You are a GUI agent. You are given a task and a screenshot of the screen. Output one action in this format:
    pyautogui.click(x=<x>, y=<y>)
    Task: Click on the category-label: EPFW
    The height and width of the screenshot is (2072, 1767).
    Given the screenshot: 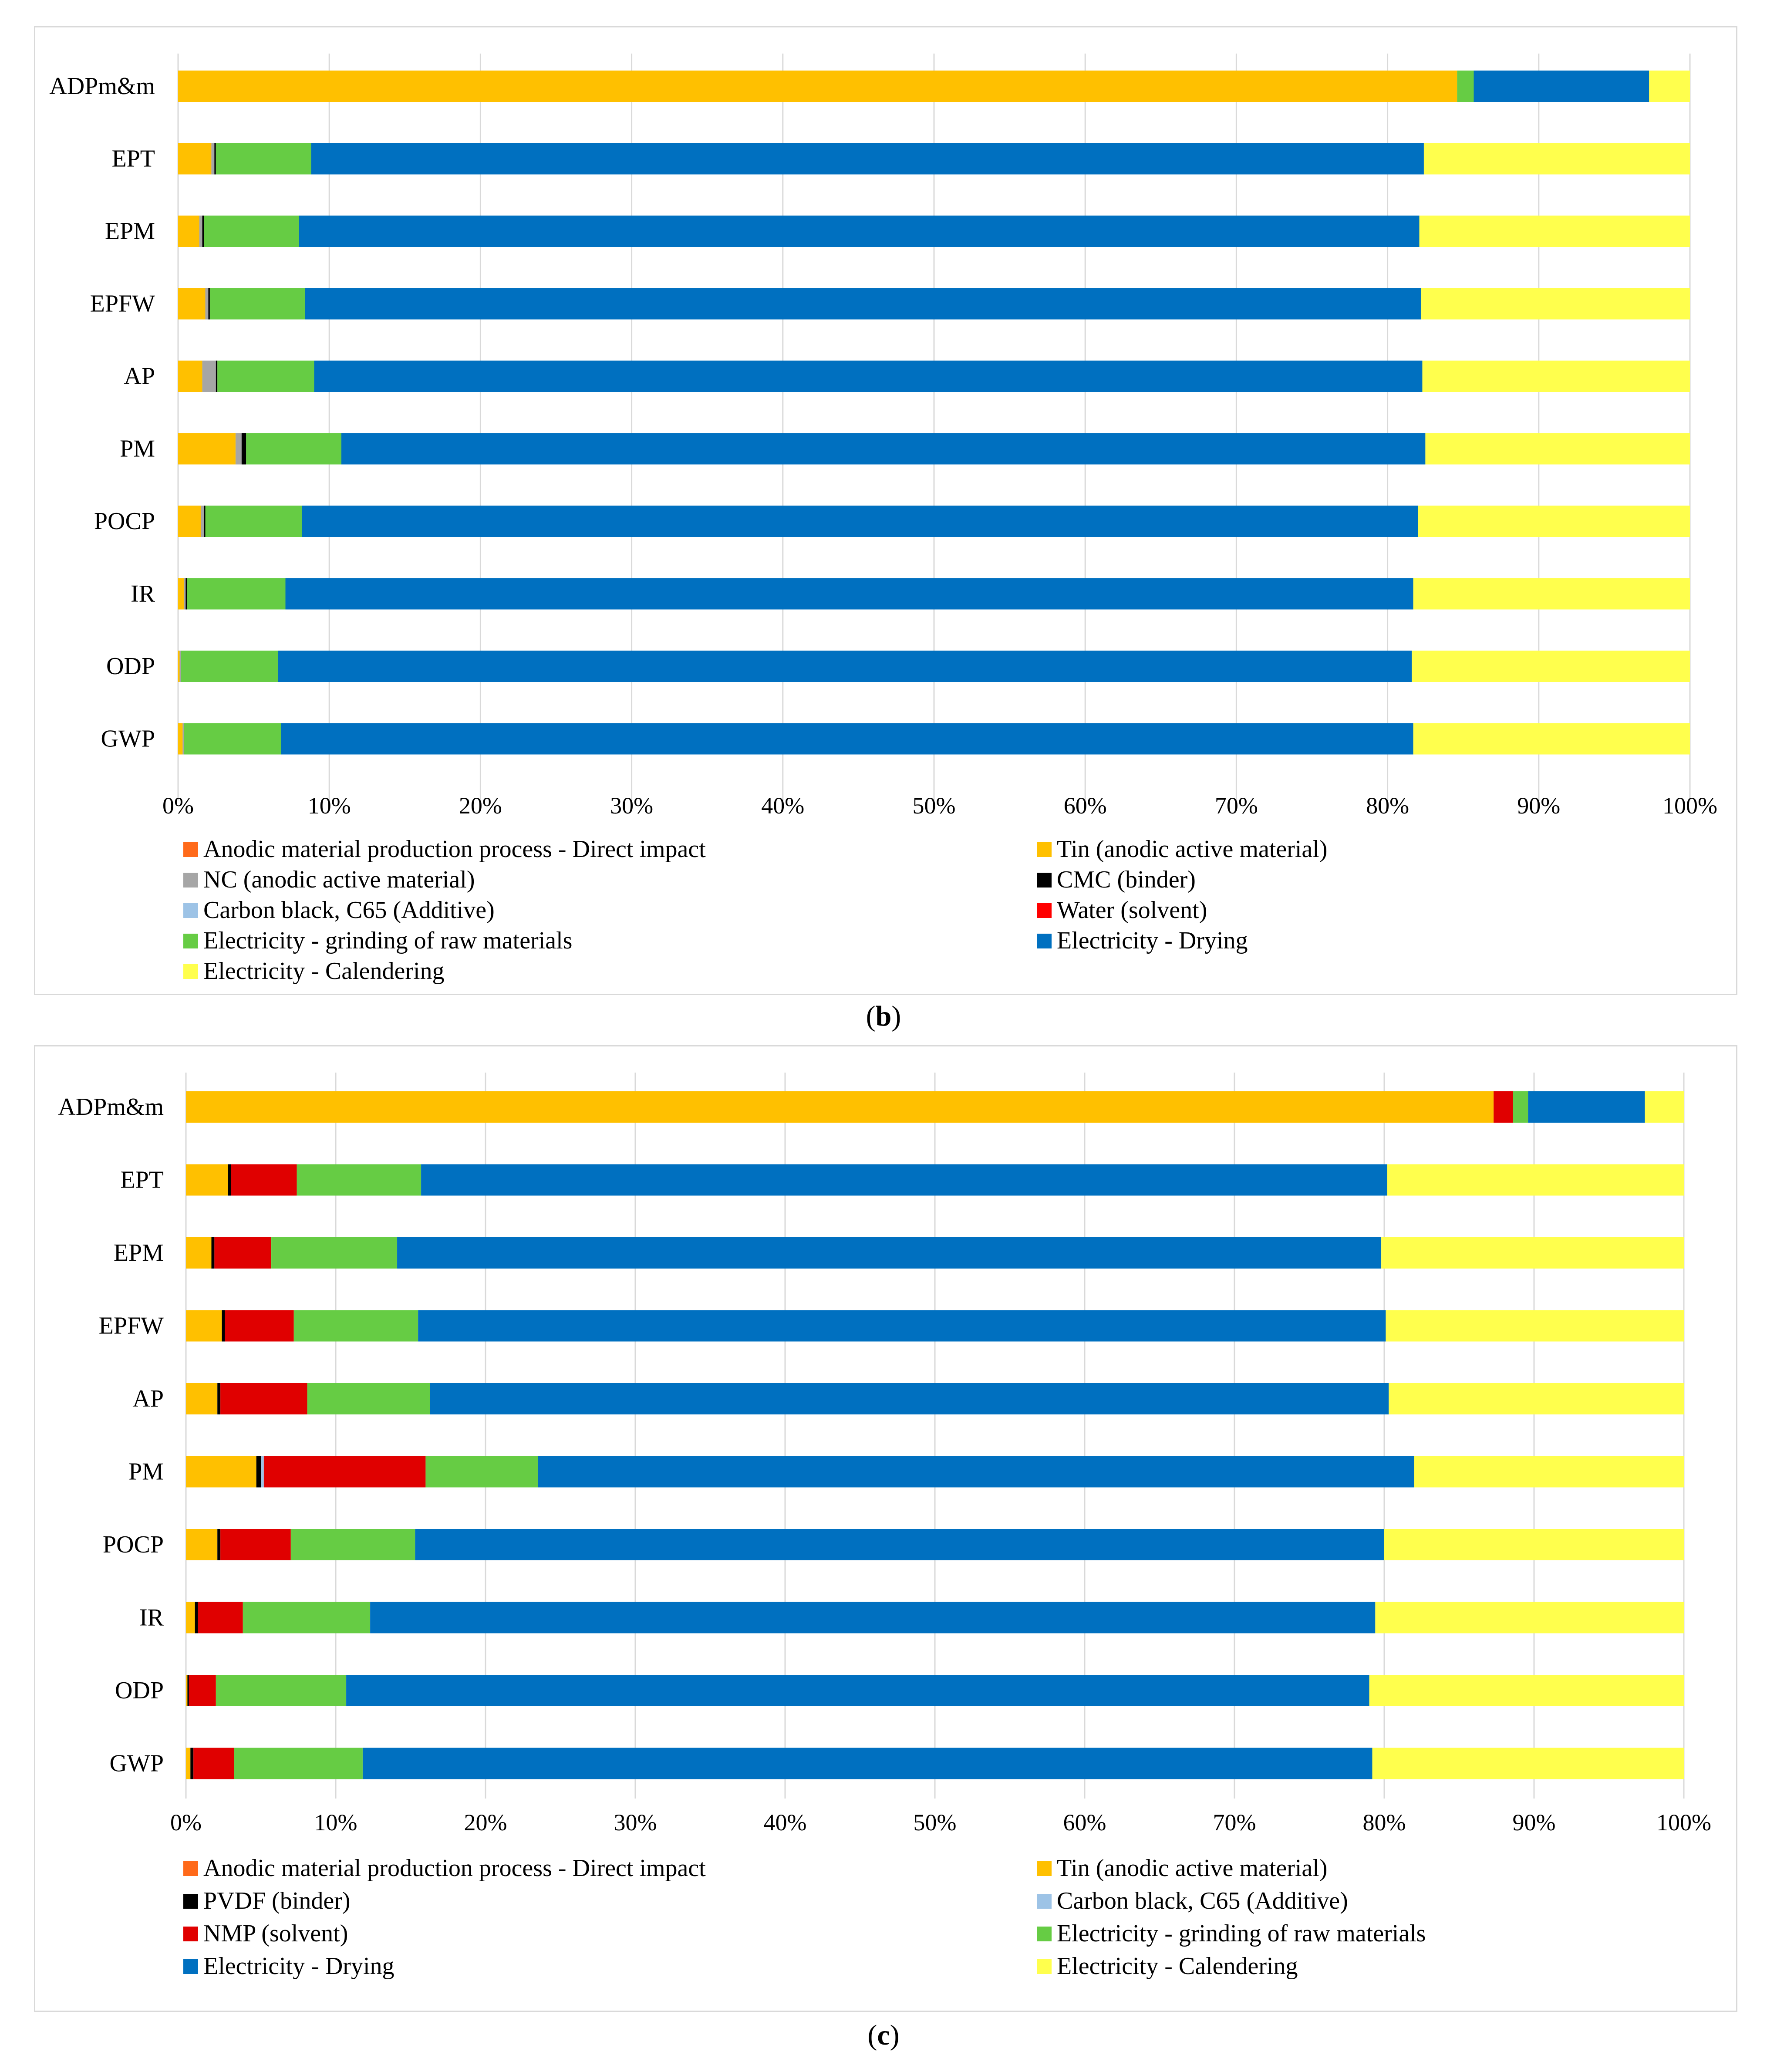 What is the action you would take?
    pyautogui.click(x=122, y=303)
    